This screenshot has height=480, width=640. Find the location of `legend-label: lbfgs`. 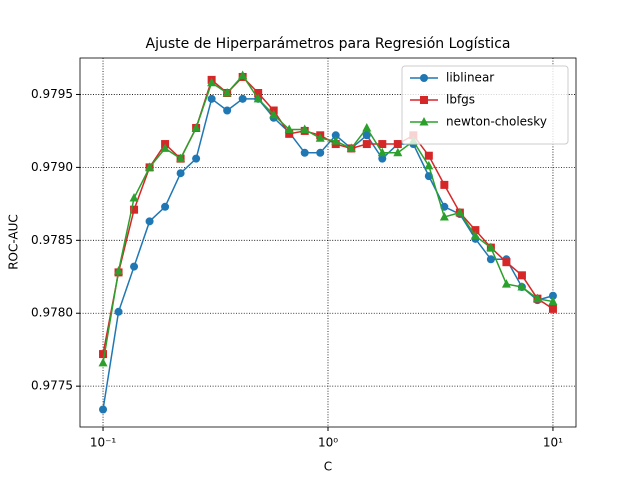

legend-label: lbfgs is located at coordinates (460, 100).